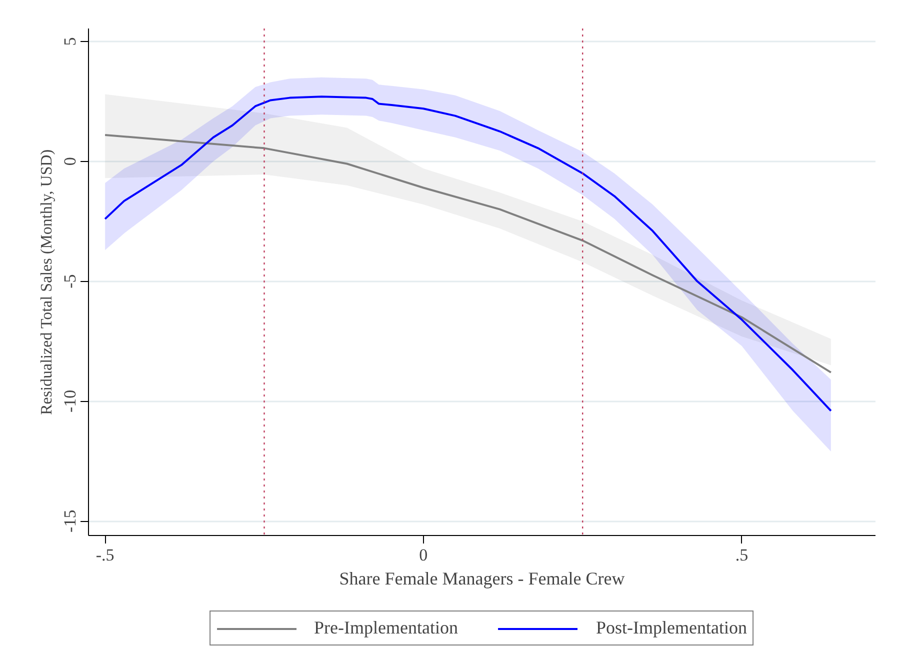 Image resolution: width=902 pixels, height=664 pixels. I want to click on y-tick-label: 5, so click(70, 41).